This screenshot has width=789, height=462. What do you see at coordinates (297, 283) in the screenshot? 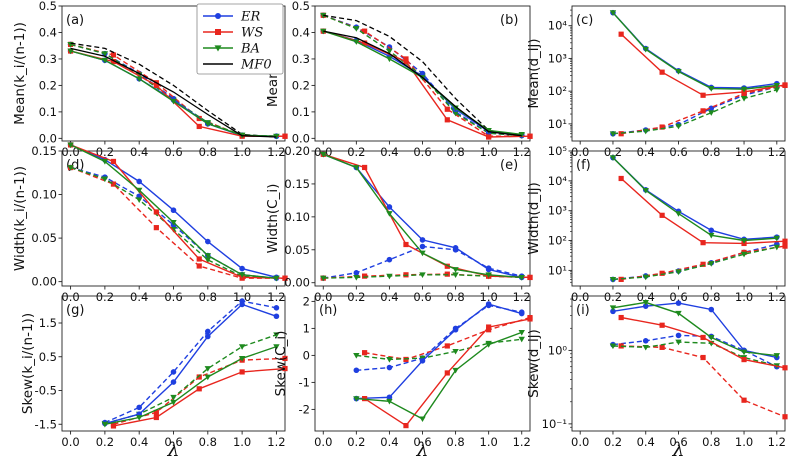
I see `y-tick-label: 0.00` at bounding box center [297, 283].